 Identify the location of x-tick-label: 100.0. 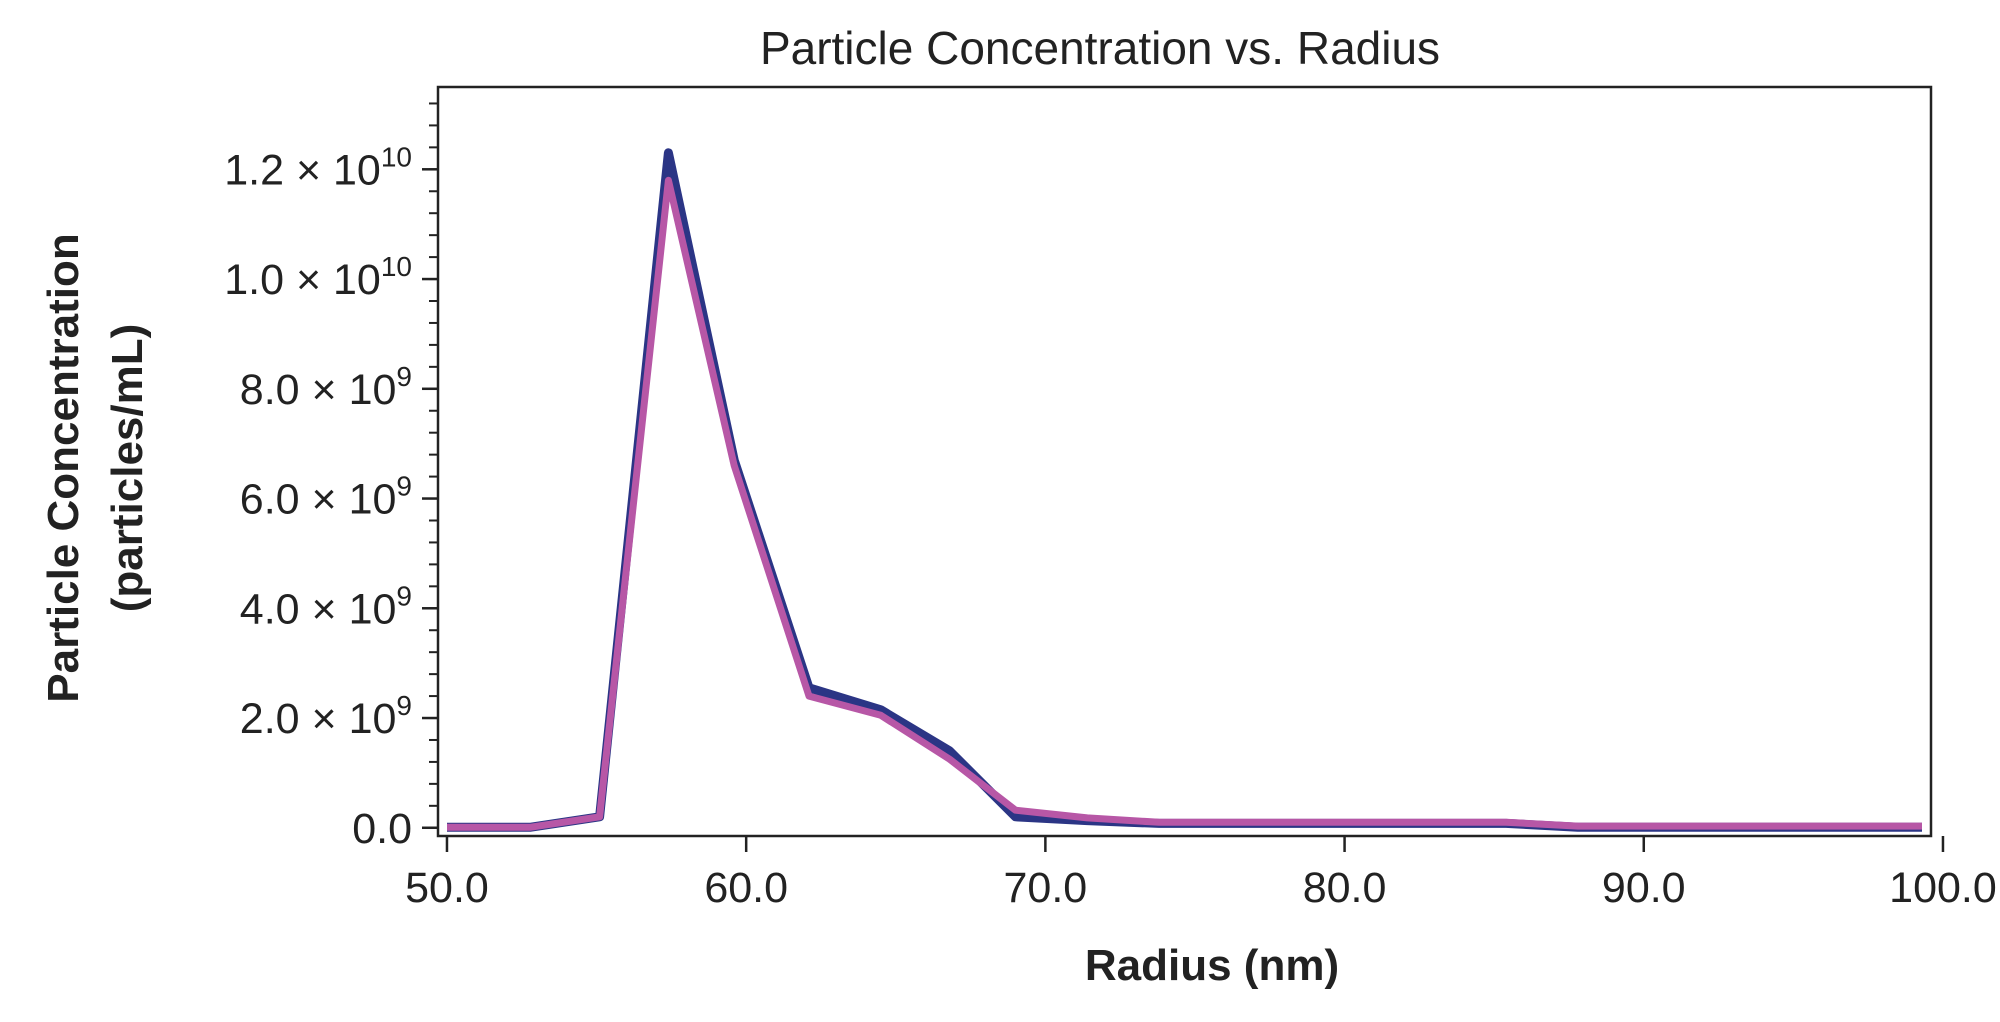
(1943, 888).